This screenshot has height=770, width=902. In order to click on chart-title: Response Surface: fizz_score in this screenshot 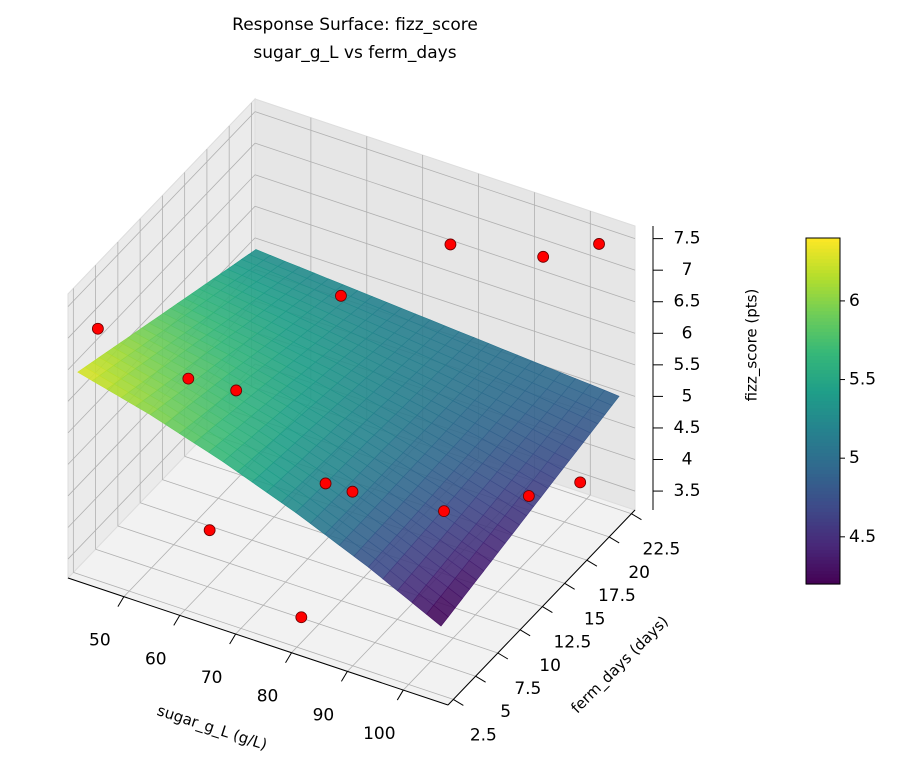, I will do `click(355, 25)`.